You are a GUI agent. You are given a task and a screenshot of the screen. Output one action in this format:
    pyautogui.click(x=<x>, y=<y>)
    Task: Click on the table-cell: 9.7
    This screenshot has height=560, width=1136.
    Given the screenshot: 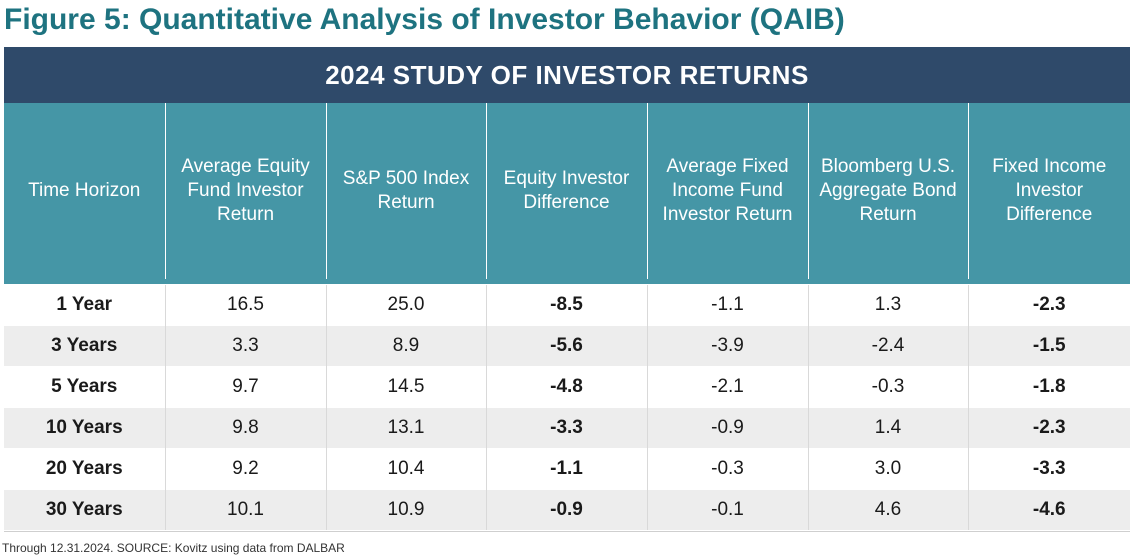 What is the action you would take?
    pyautogui.click(x=245, y=387)
    